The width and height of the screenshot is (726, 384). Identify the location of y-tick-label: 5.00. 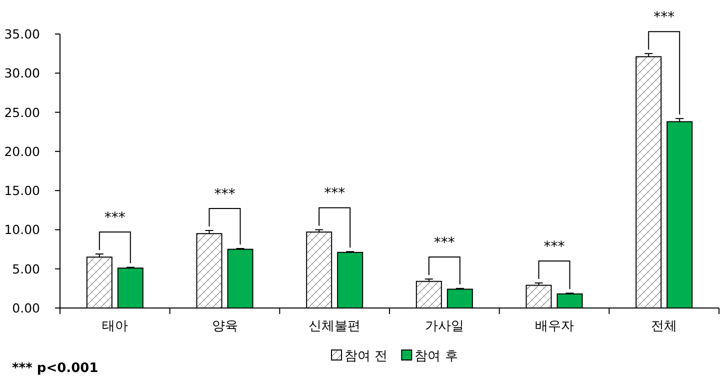
(26, 268).